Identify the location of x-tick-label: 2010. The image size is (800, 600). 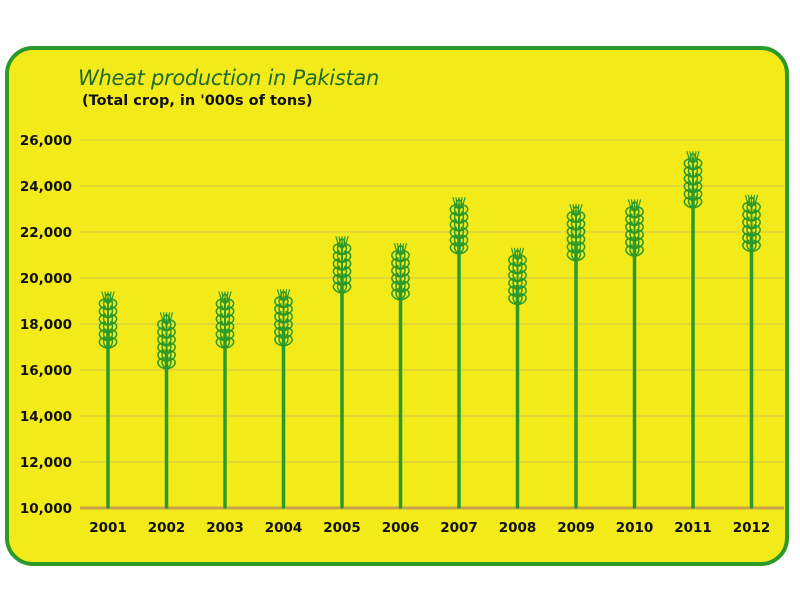
(635, 528).